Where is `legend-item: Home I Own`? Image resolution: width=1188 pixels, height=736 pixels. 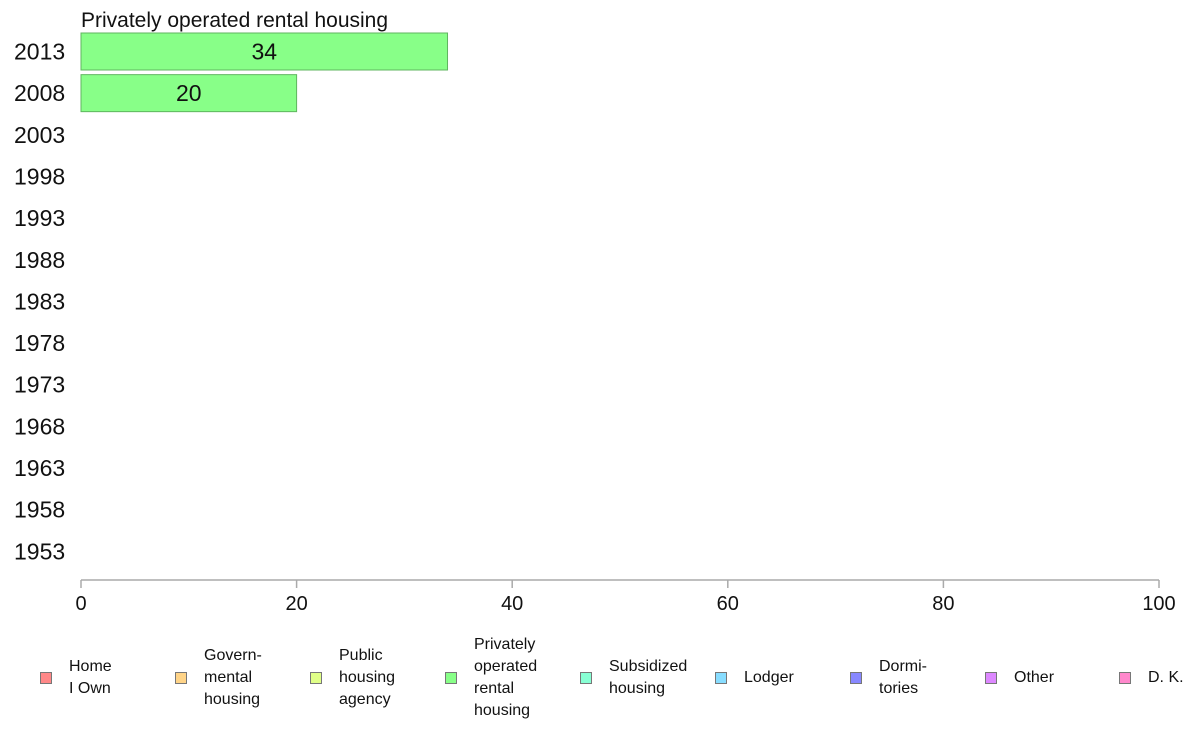
legend-item: Home I Own is located at coordinates (76, 678).